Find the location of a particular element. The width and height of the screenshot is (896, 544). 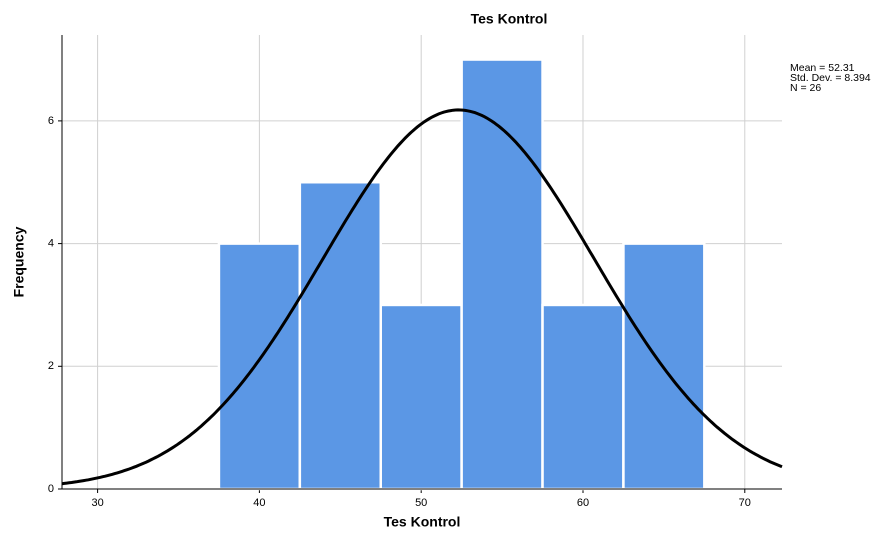

y-tick-label: 0 is located at coordinates (51, 489).